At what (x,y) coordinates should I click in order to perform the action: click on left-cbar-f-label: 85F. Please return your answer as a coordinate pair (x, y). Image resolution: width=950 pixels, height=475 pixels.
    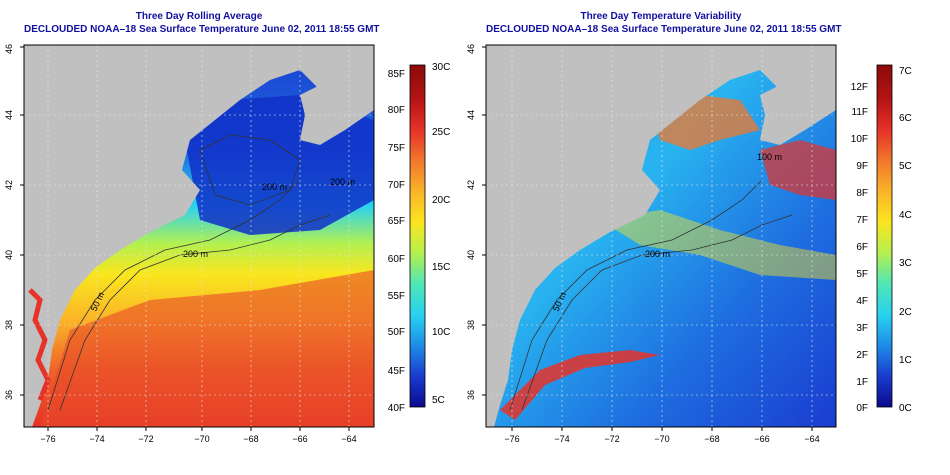
    Looking at the image, I should click on (396, 74).